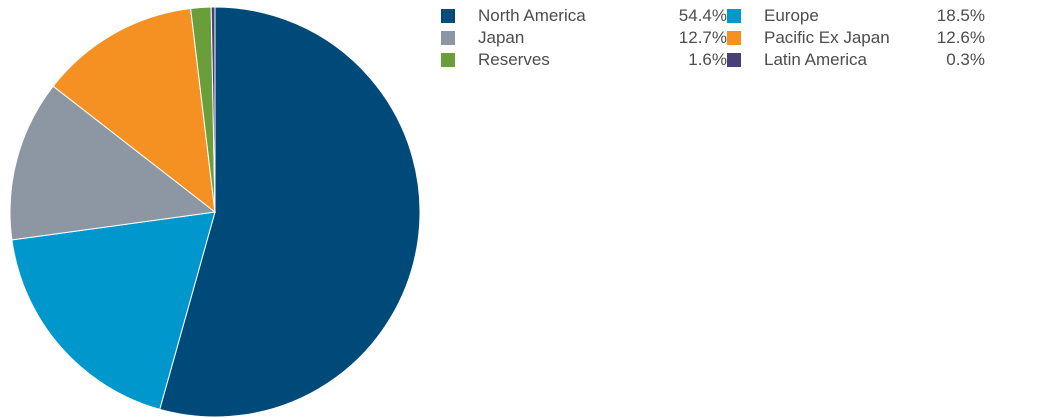  What do you see at coordinates (448, 38) in the screenshot?
I see `legend-swatch-japan` at bounding box center [448, 38].